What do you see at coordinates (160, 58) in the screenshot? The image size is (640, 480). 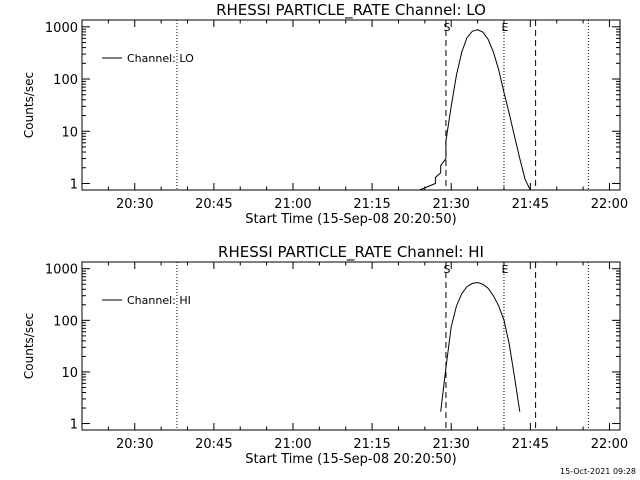 I see `legend-label: Channel: LO` at bounding box center [160, 58].